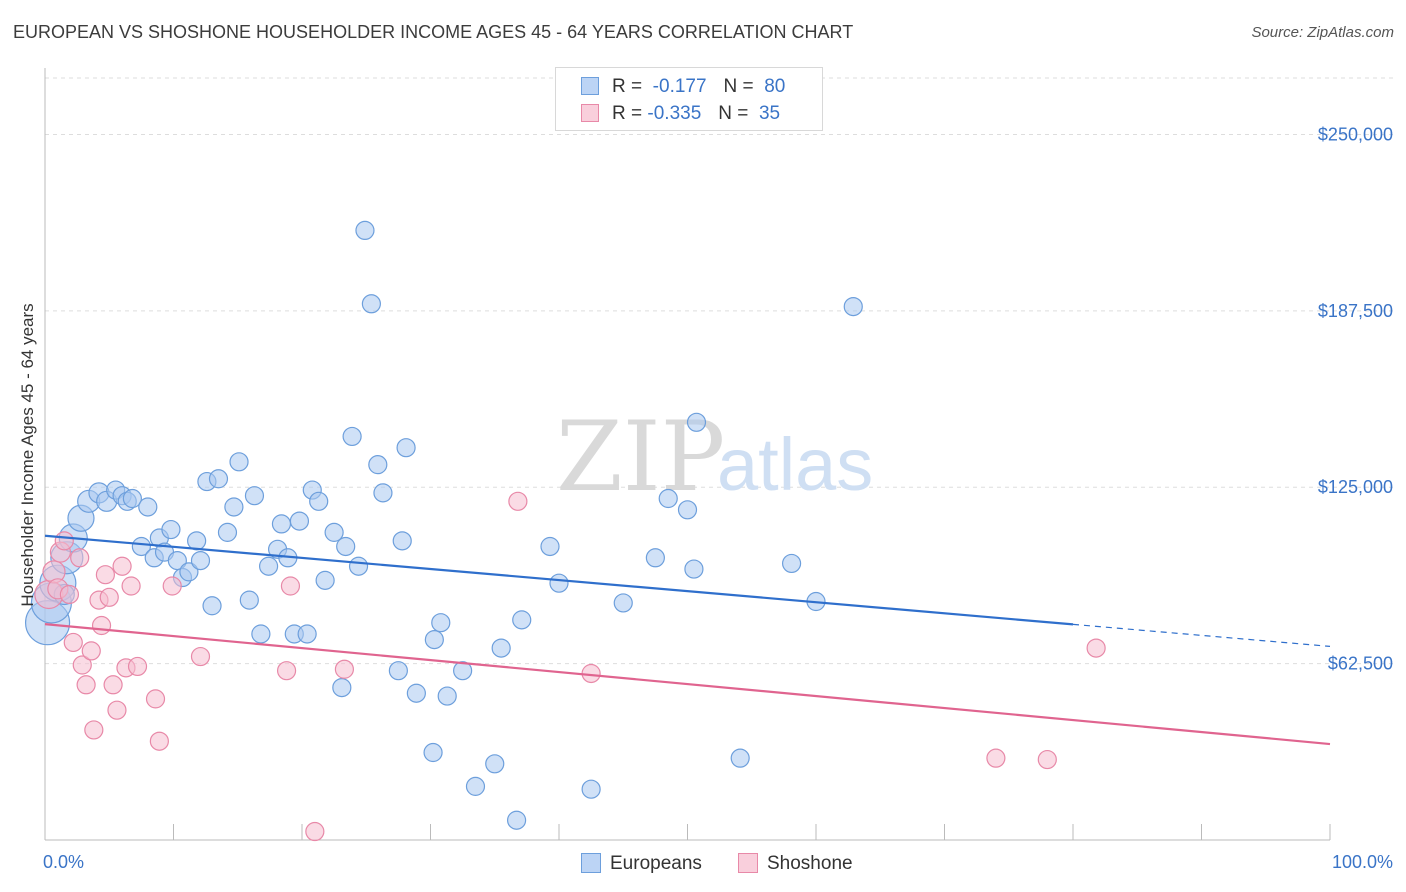  What do you see at coordinates (590, 113) in the screenshot?
I see `shoshone-swatch` at bounding box center [590, 113].